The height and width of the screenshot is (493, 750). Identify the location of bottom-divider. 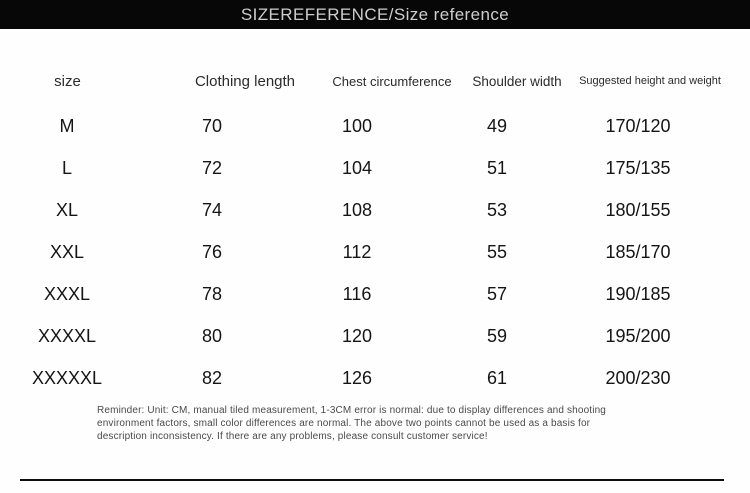
(372, 480).